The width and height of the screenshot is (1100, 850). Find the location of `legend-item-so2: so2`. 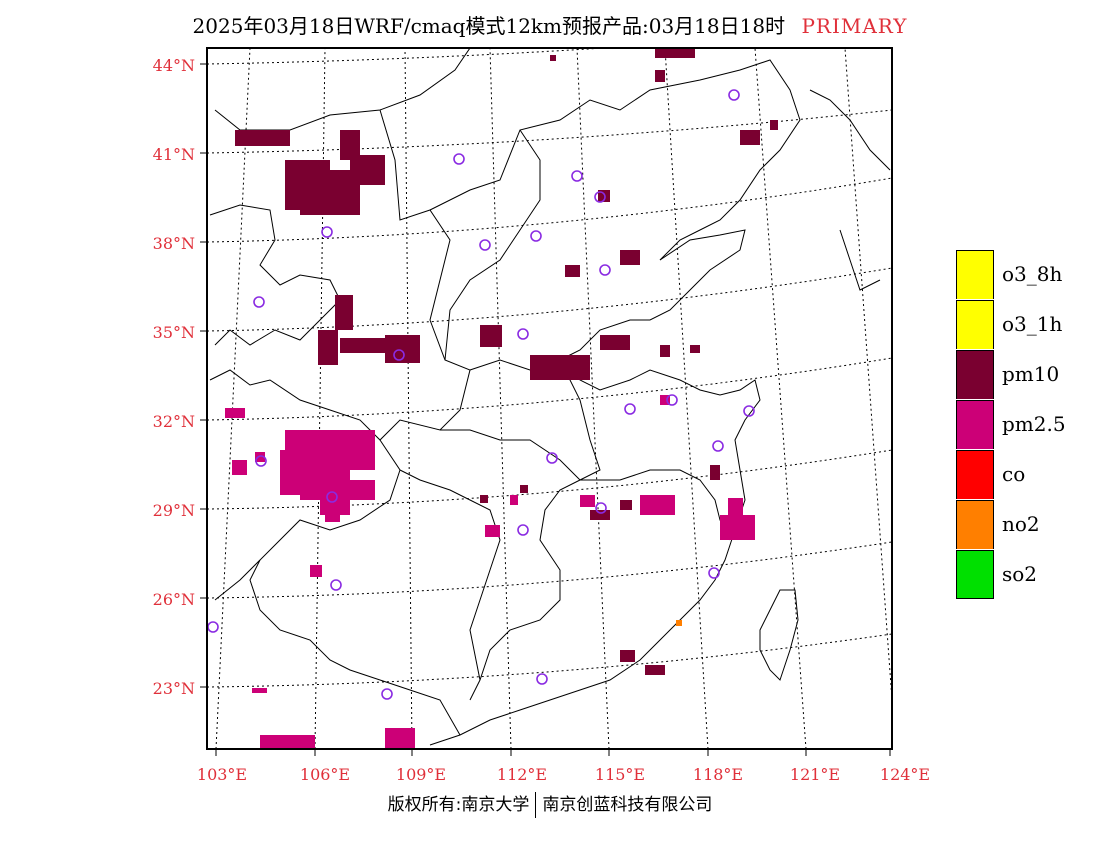

legend-item-so2: so2 is located at coordinates (1011, 574).